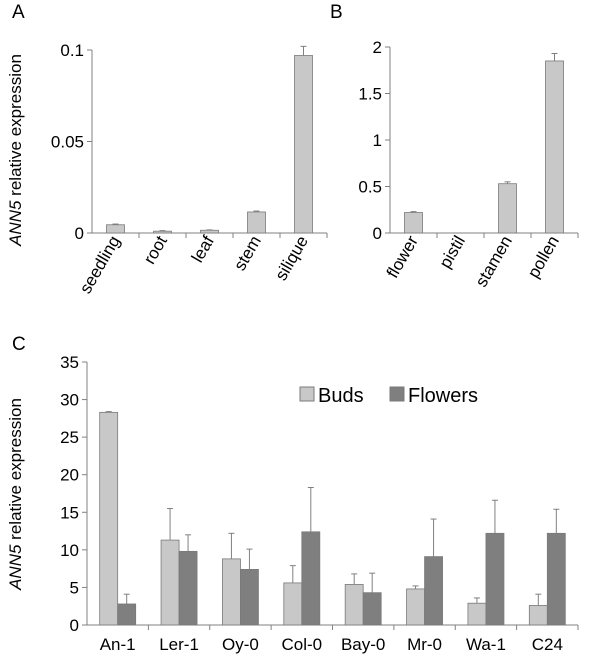 The image size is (597, 661). What do you see at coordinates (507, 208) in the screenshot?
I see `bar-values-stamen` at bounding box center [507, 208].